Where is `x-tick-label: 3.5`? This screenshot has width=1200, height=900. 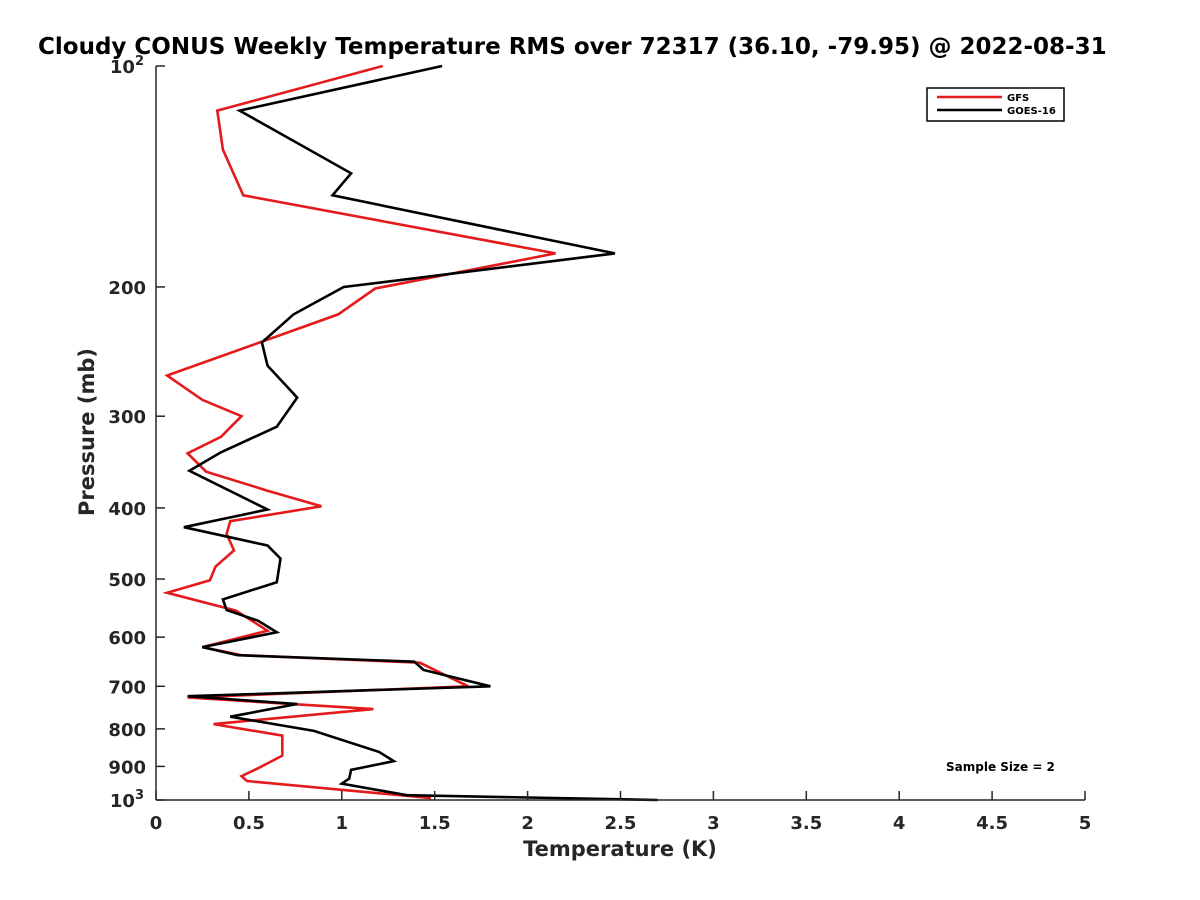
x-tick-label: 3.5 is located at coordinates (806, 823).